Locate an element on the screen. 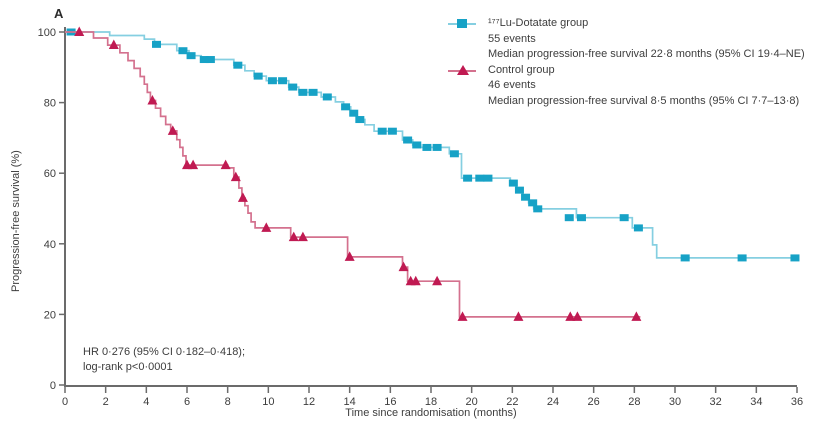  hr-annotation-line1: HR 0·276 (95% CI 0·182–0·418); is located at coordinates (164, 352).